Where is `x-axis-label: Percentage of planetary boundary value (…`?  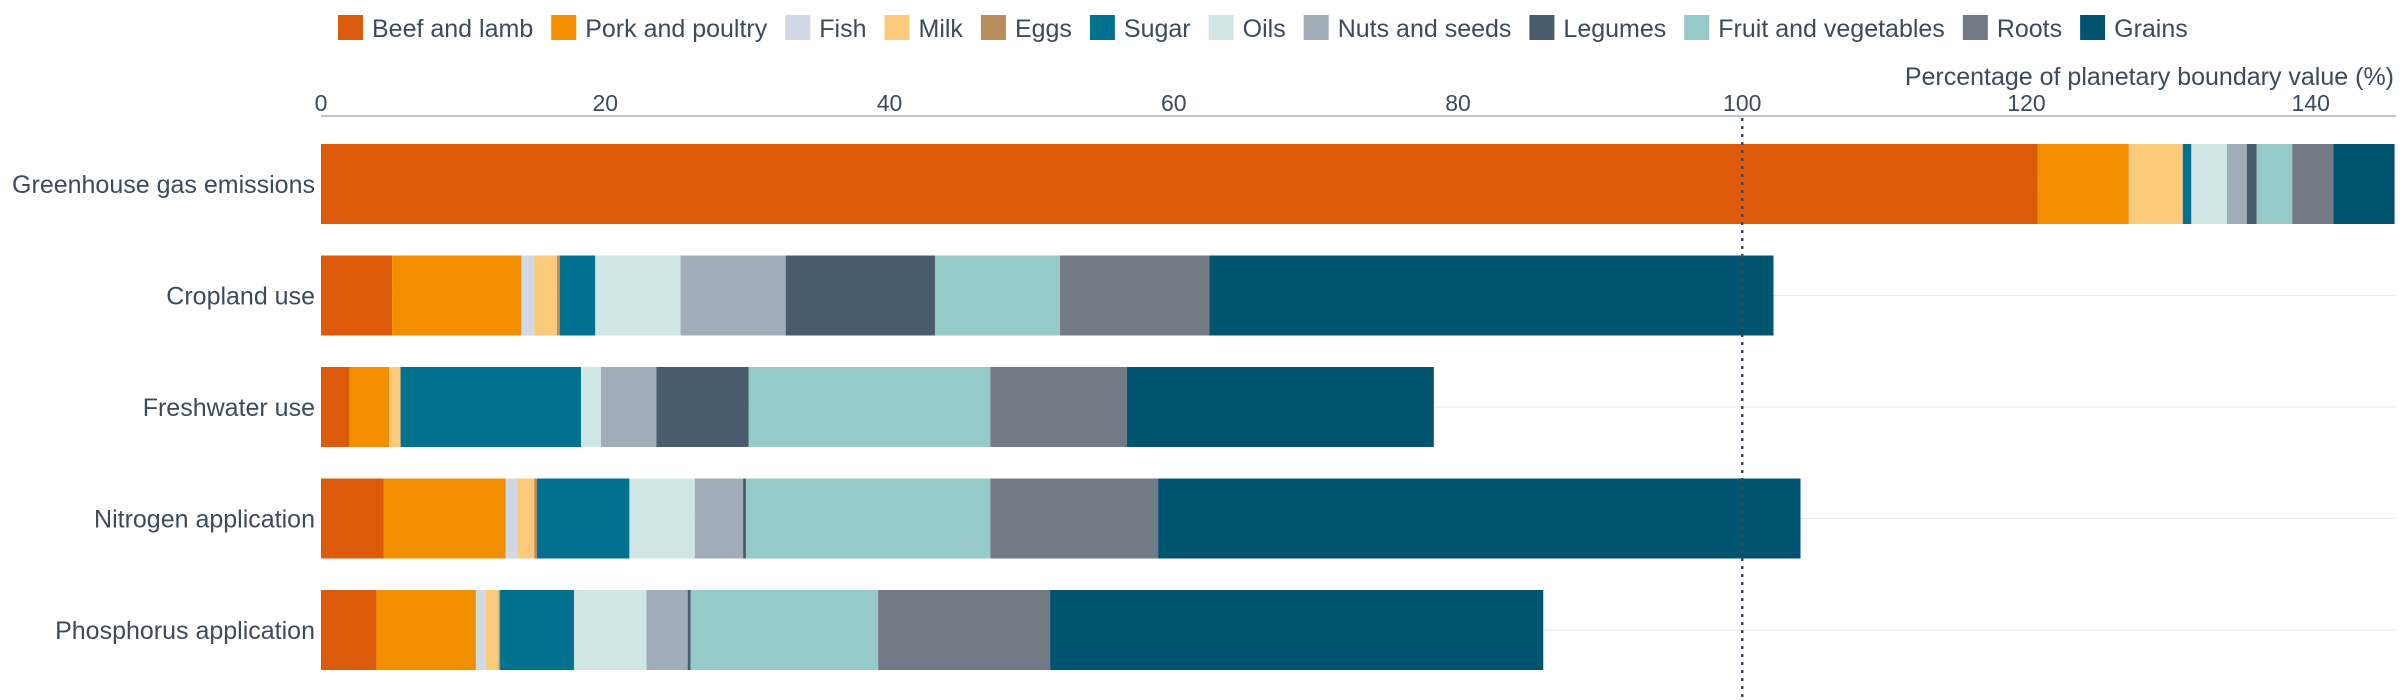 x-axis-label: Percentage of planetary boundary value (… is located at coordinates (2149, 77).